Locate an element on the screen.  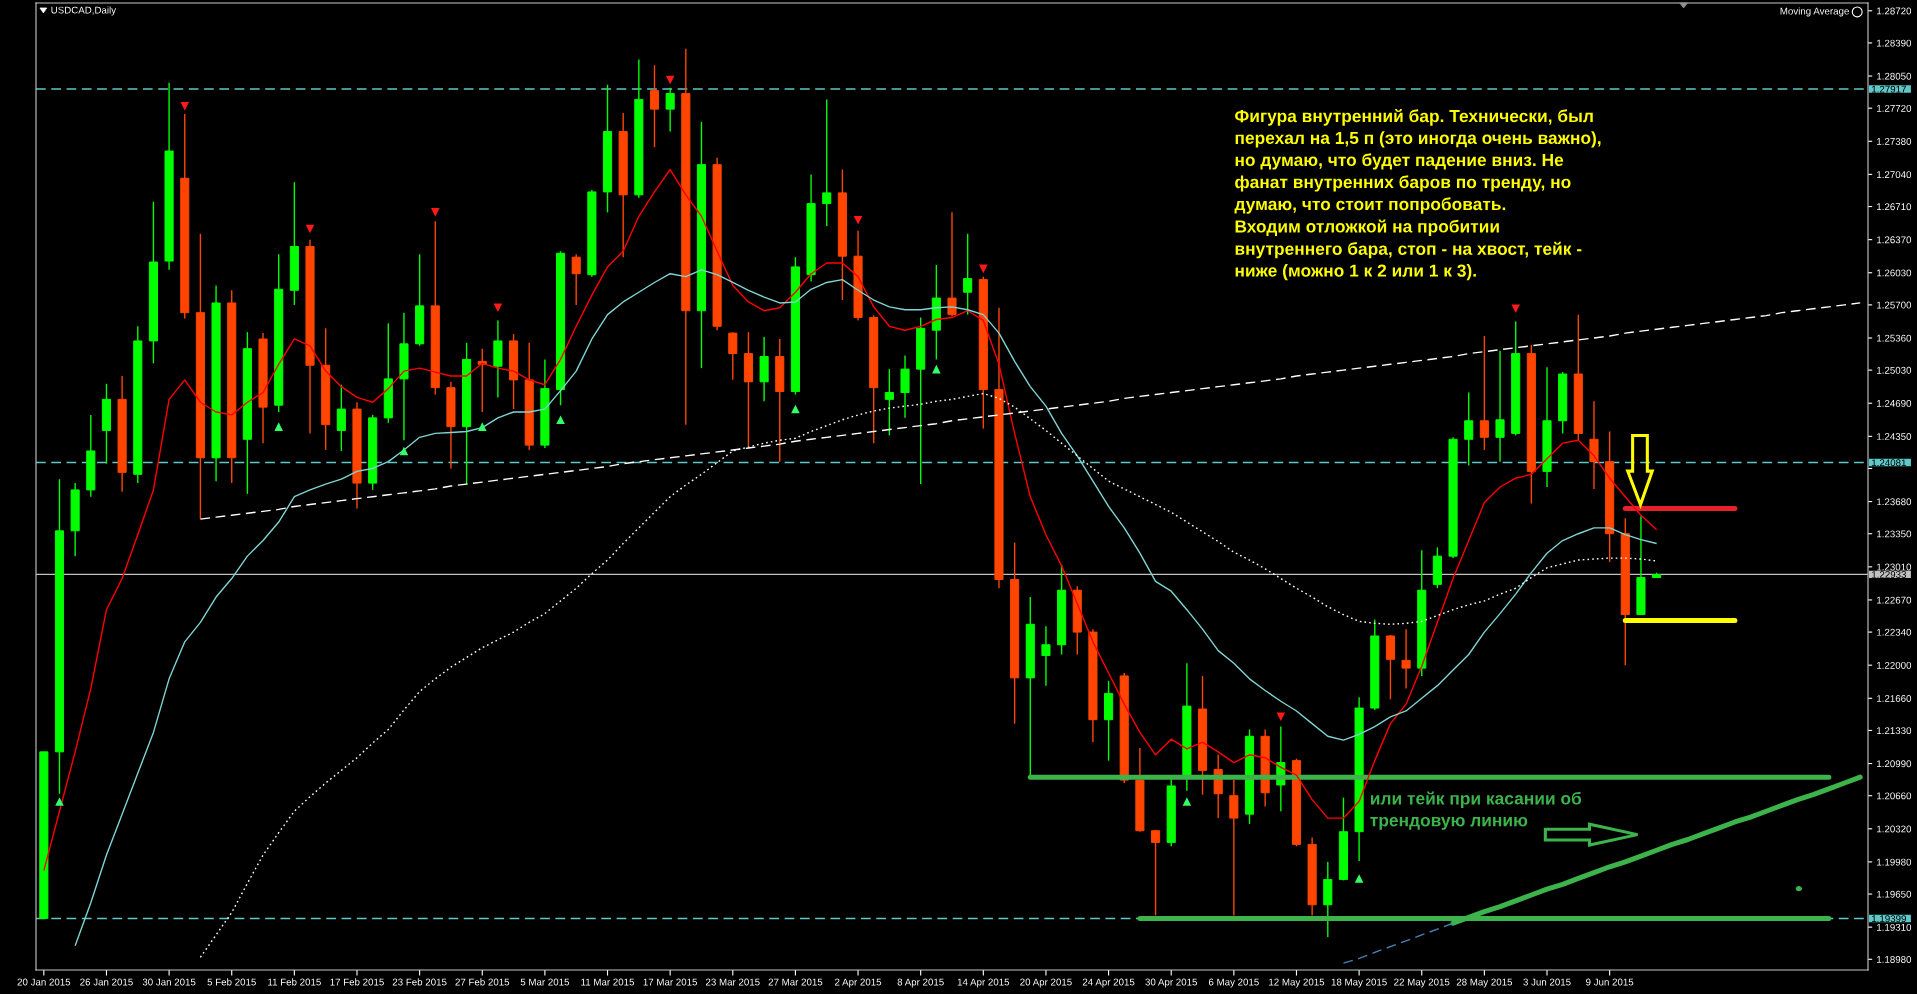
x-tick-label: 2 Apr 2015 is located at coordinates (858, 983).